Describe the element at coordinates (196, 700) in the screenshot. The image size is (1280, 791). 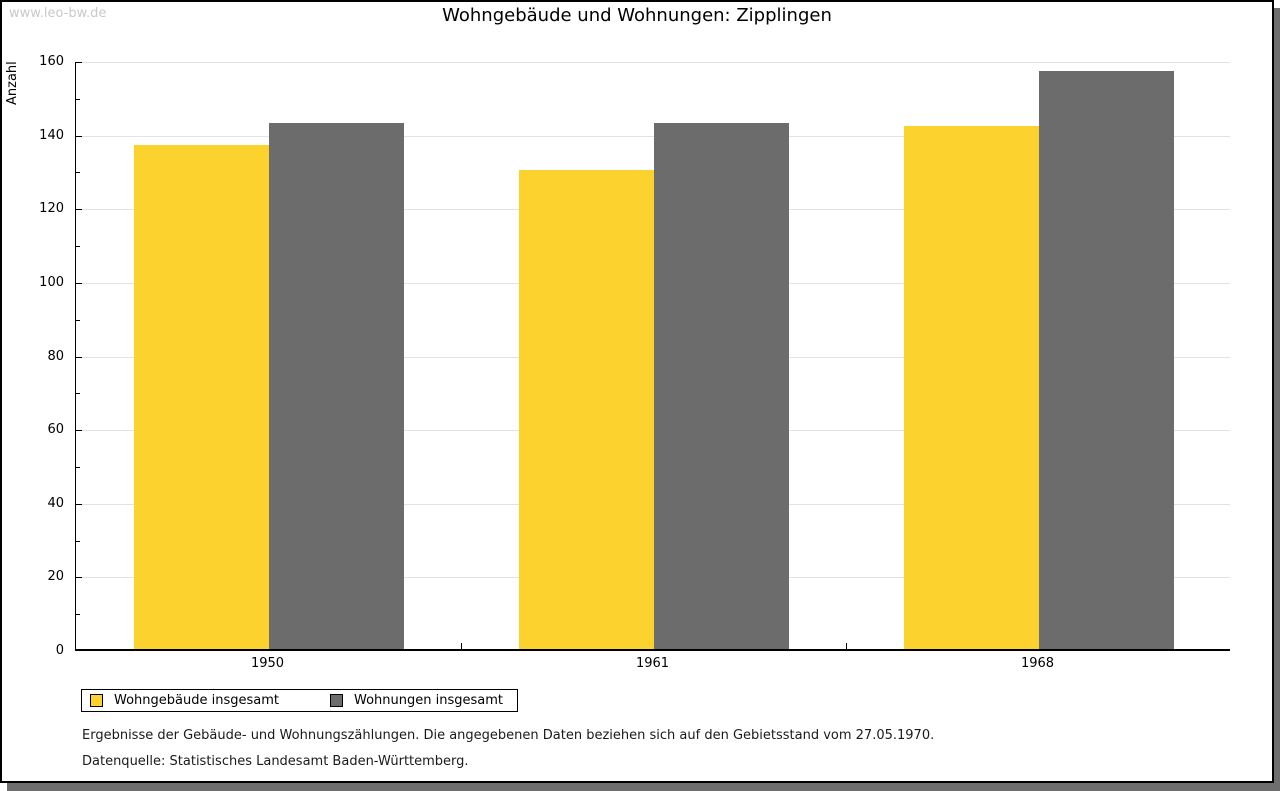
I see `legend-label: Wohngebäude insgesamt` at that location.